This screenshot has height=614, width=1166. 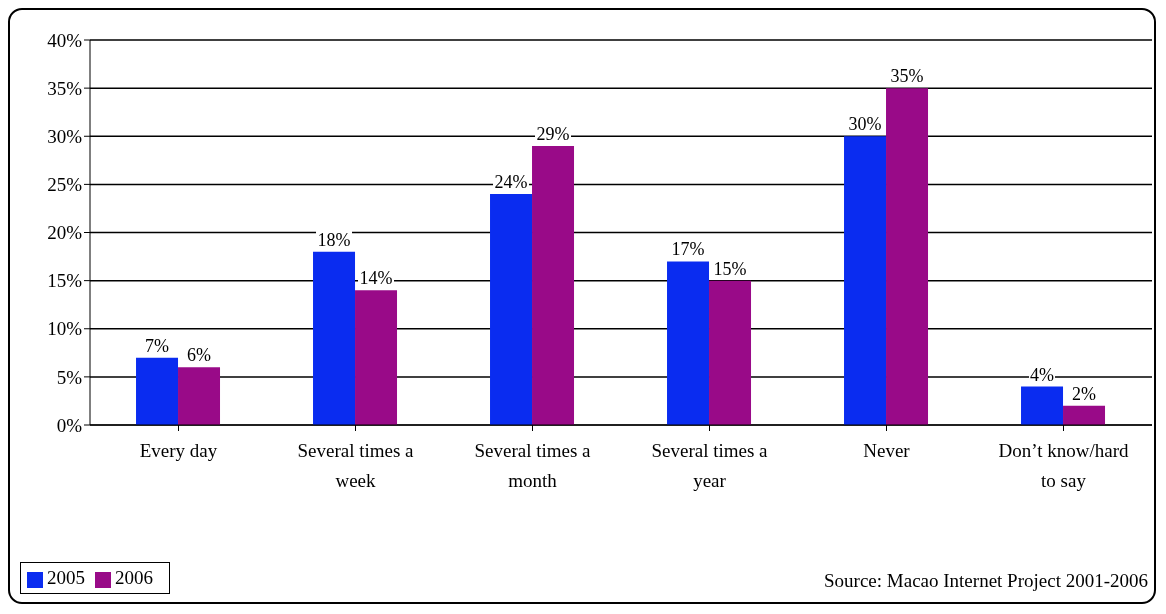 I want to click on y-tick-label: 25%, so click(x=65, y=185).